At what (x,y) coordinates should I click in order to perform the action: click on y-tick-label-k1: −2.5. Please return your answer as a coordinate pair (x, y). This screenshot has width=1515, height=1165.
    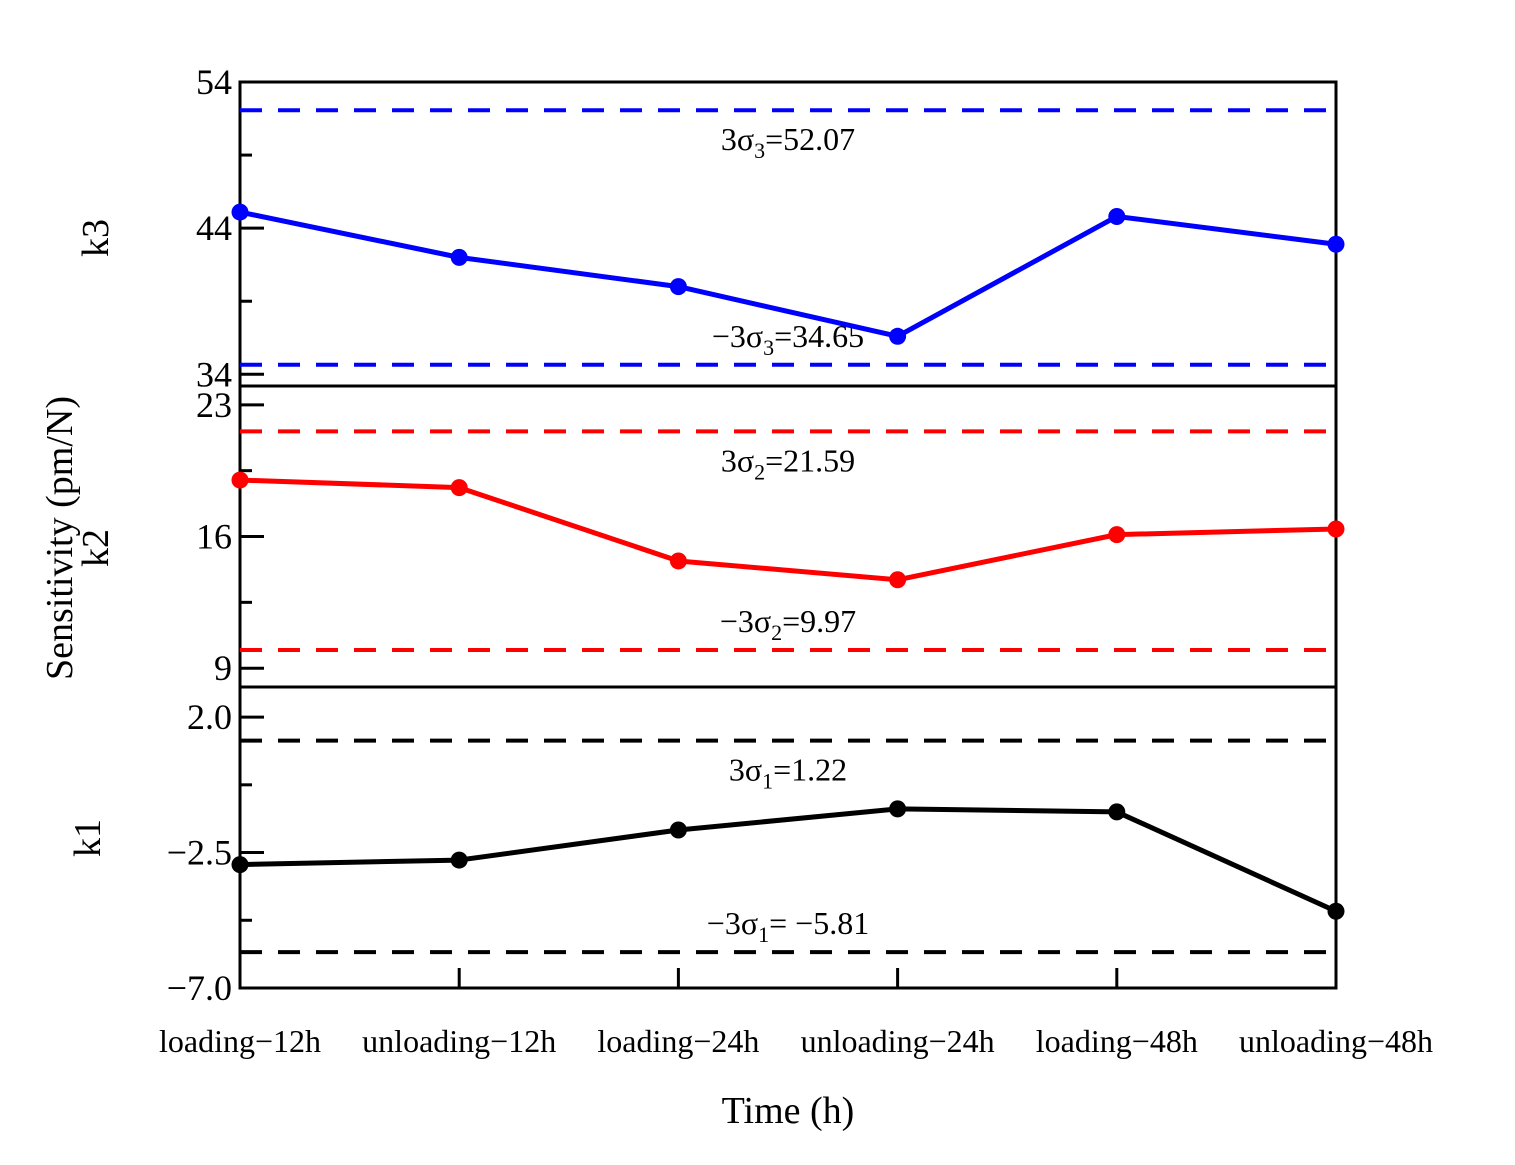
    Looking at the image, I should click on (199, 853).